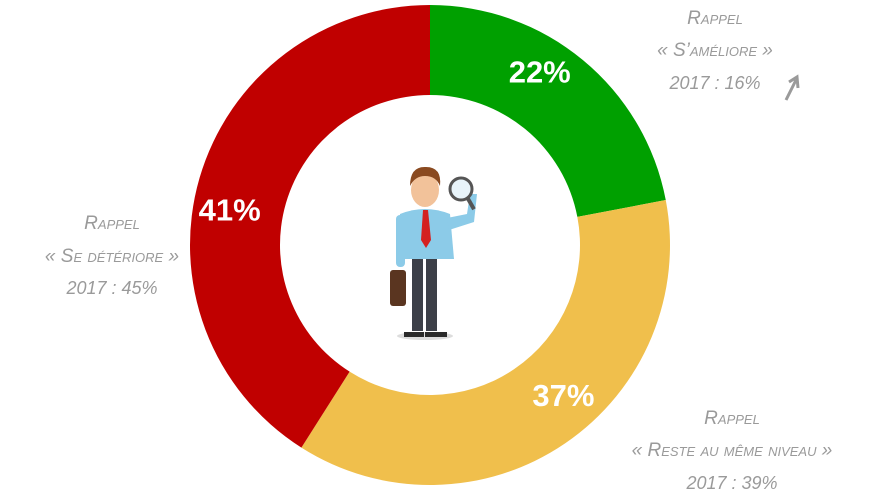 This screenshot has width=869, height=489. Describe the element at coordinates (540, 71) in the screenshot. I see `data-label: 22%` at that location.